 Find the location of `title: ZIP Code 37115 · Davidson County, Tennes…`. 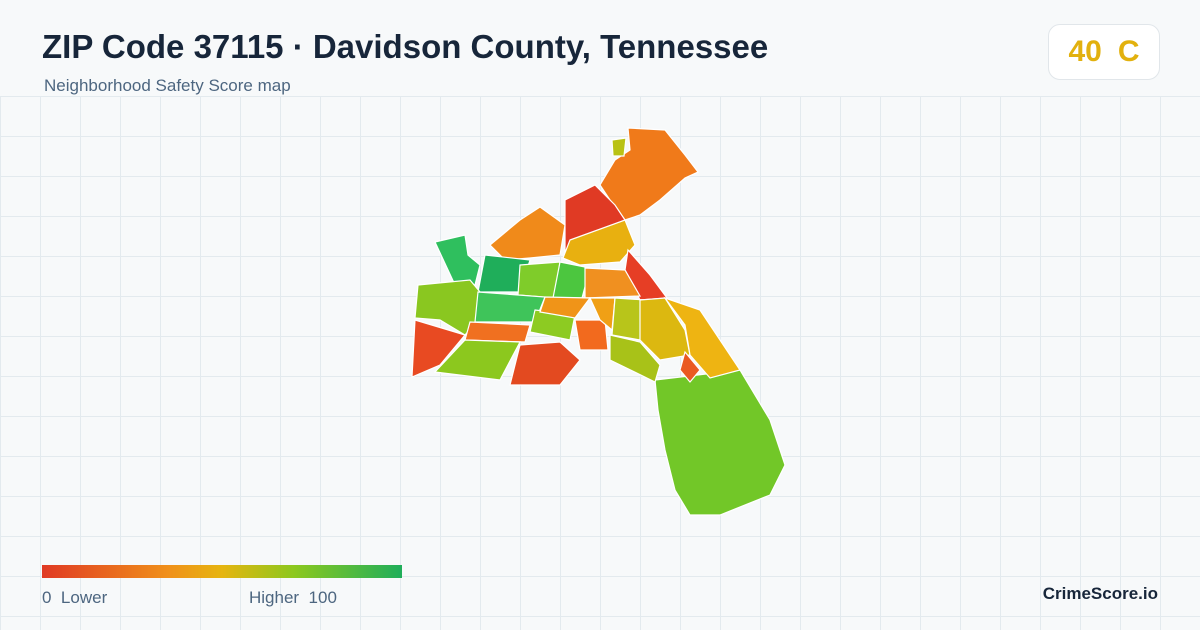

title: ZIP Code 37115 · Davidson County, Tennes… is located at coordinates (405, 46).